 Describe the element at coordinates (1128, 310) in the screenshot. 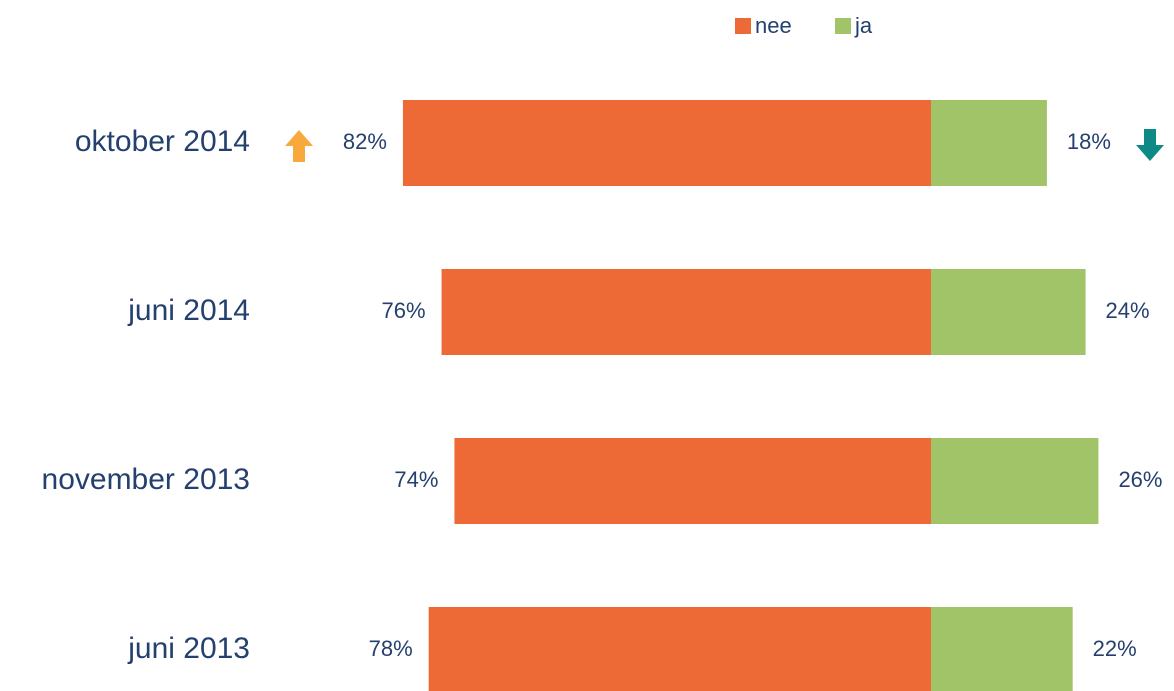

I see `value-label: 24%` at that location.